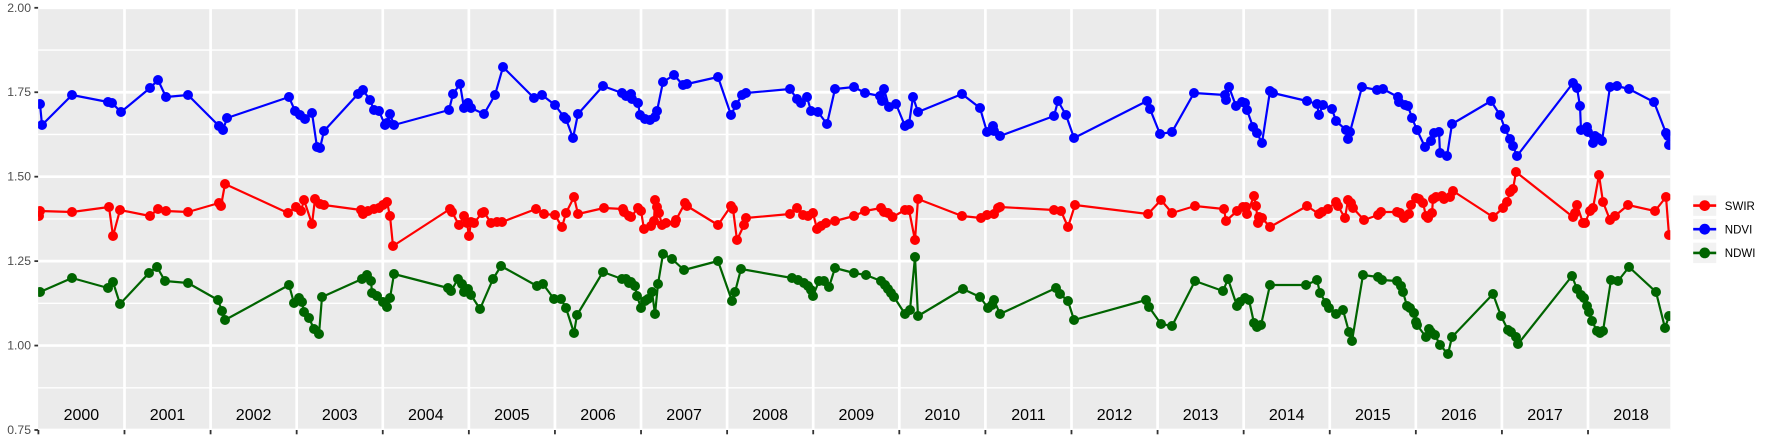 Image resolution: width=1773 pixels, height=447 pixels. I want to click on svg-text: SWIR, so click(1740, 207).